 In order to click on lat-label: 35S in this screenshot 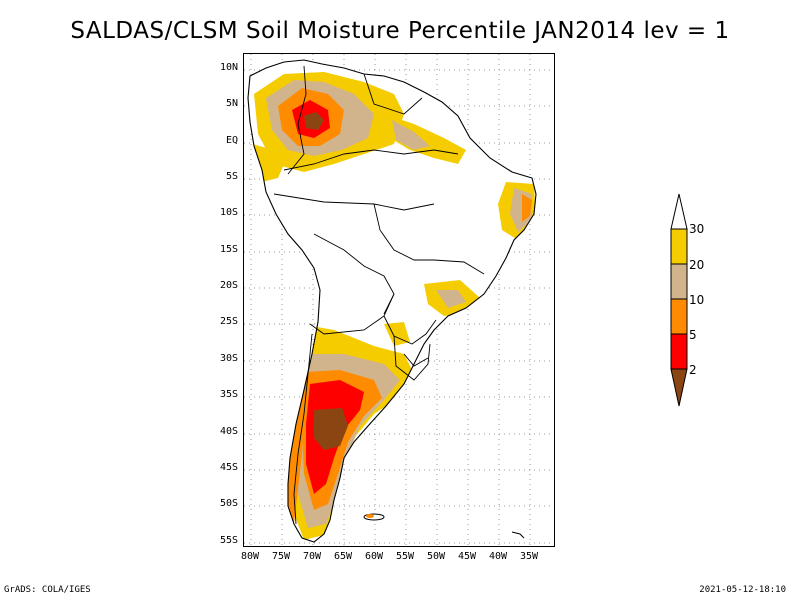, I will do `click(228, 394)`.